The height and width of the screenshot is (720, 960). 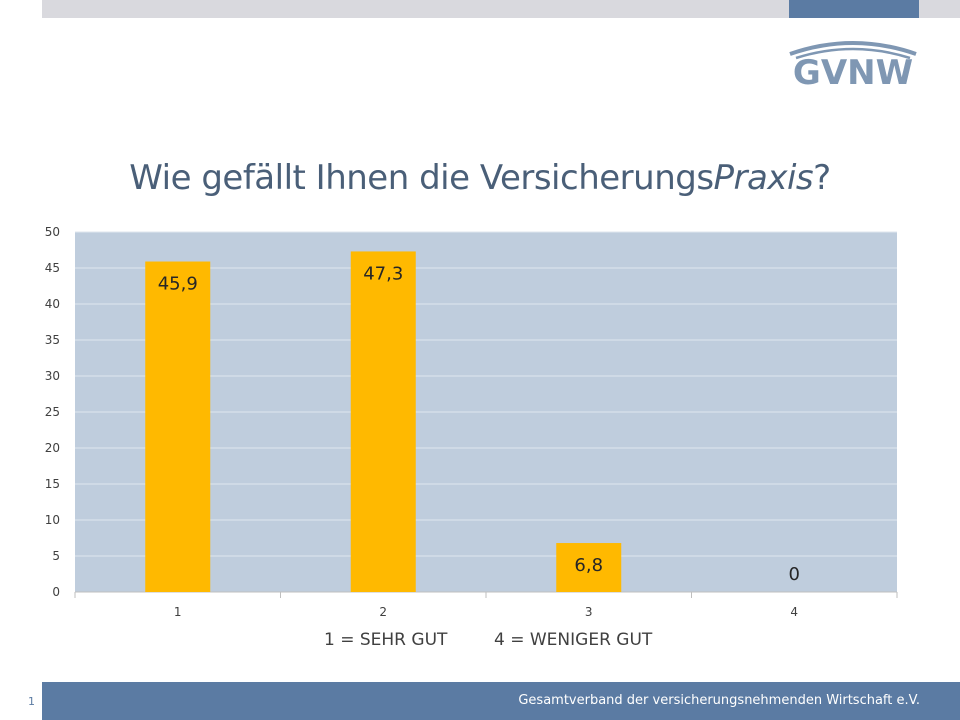 I want to click on y-tick-label: 35, so click(x=52, y=340).